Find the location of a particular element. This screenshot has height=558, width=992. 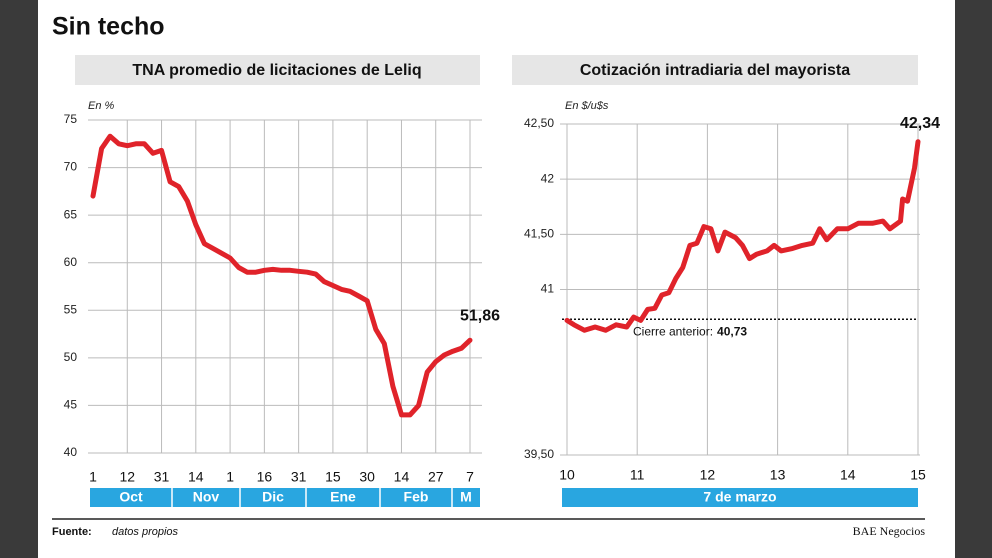

x-group-label: 7 de marzo is located at coordinates (739, 497).